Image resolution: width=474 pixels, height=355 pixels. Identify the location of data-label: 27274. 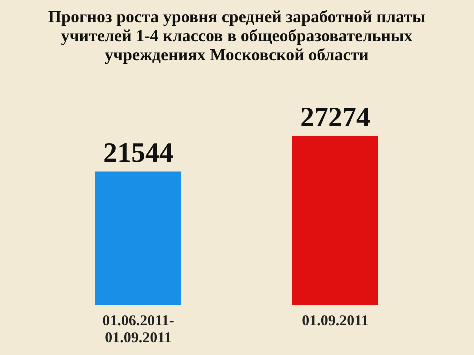
(335, 118).